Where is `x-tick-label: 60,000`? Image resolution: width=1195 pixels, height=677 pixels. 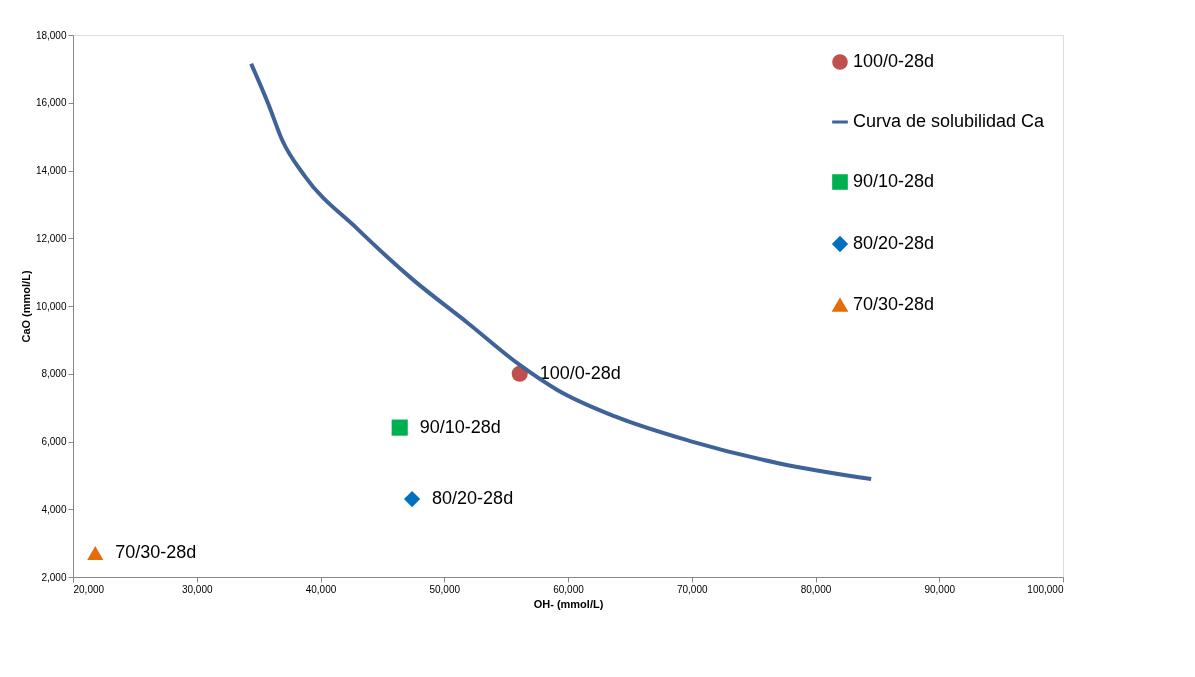
x-tick-label: 60,000 is located at coordinates (569, 589).